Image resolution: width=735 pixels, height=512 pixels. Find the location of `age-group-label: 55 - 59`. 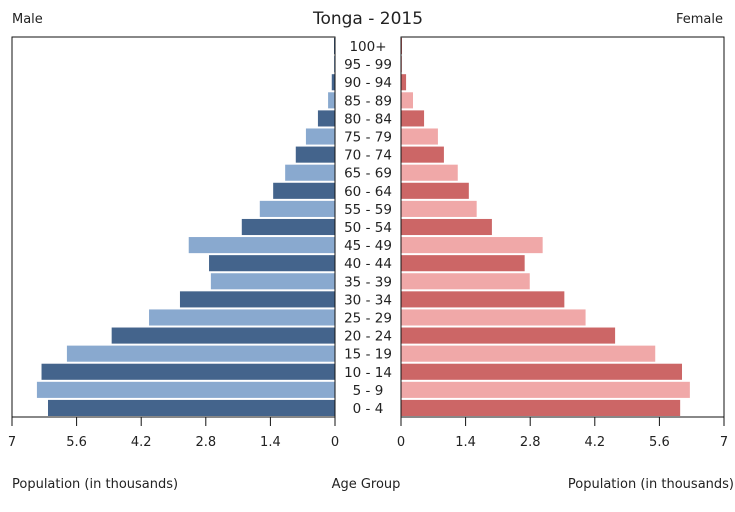

age-group-label: 55 - 59 is located at coordinates (368, 210).